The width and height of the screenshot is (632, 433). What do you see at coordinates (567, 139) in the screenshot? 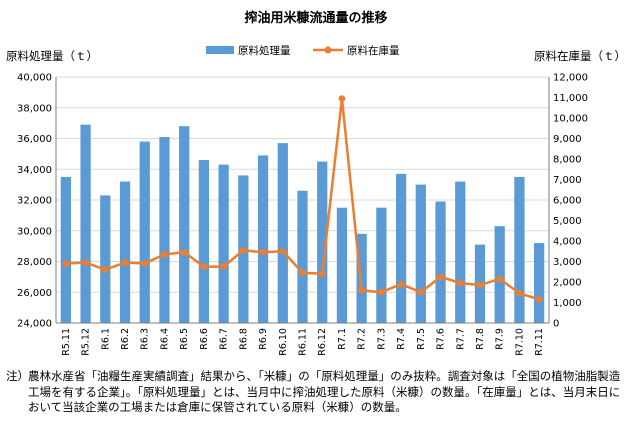
I see `y-right-tick-label: 9,000` at bounding box center [567, 139].